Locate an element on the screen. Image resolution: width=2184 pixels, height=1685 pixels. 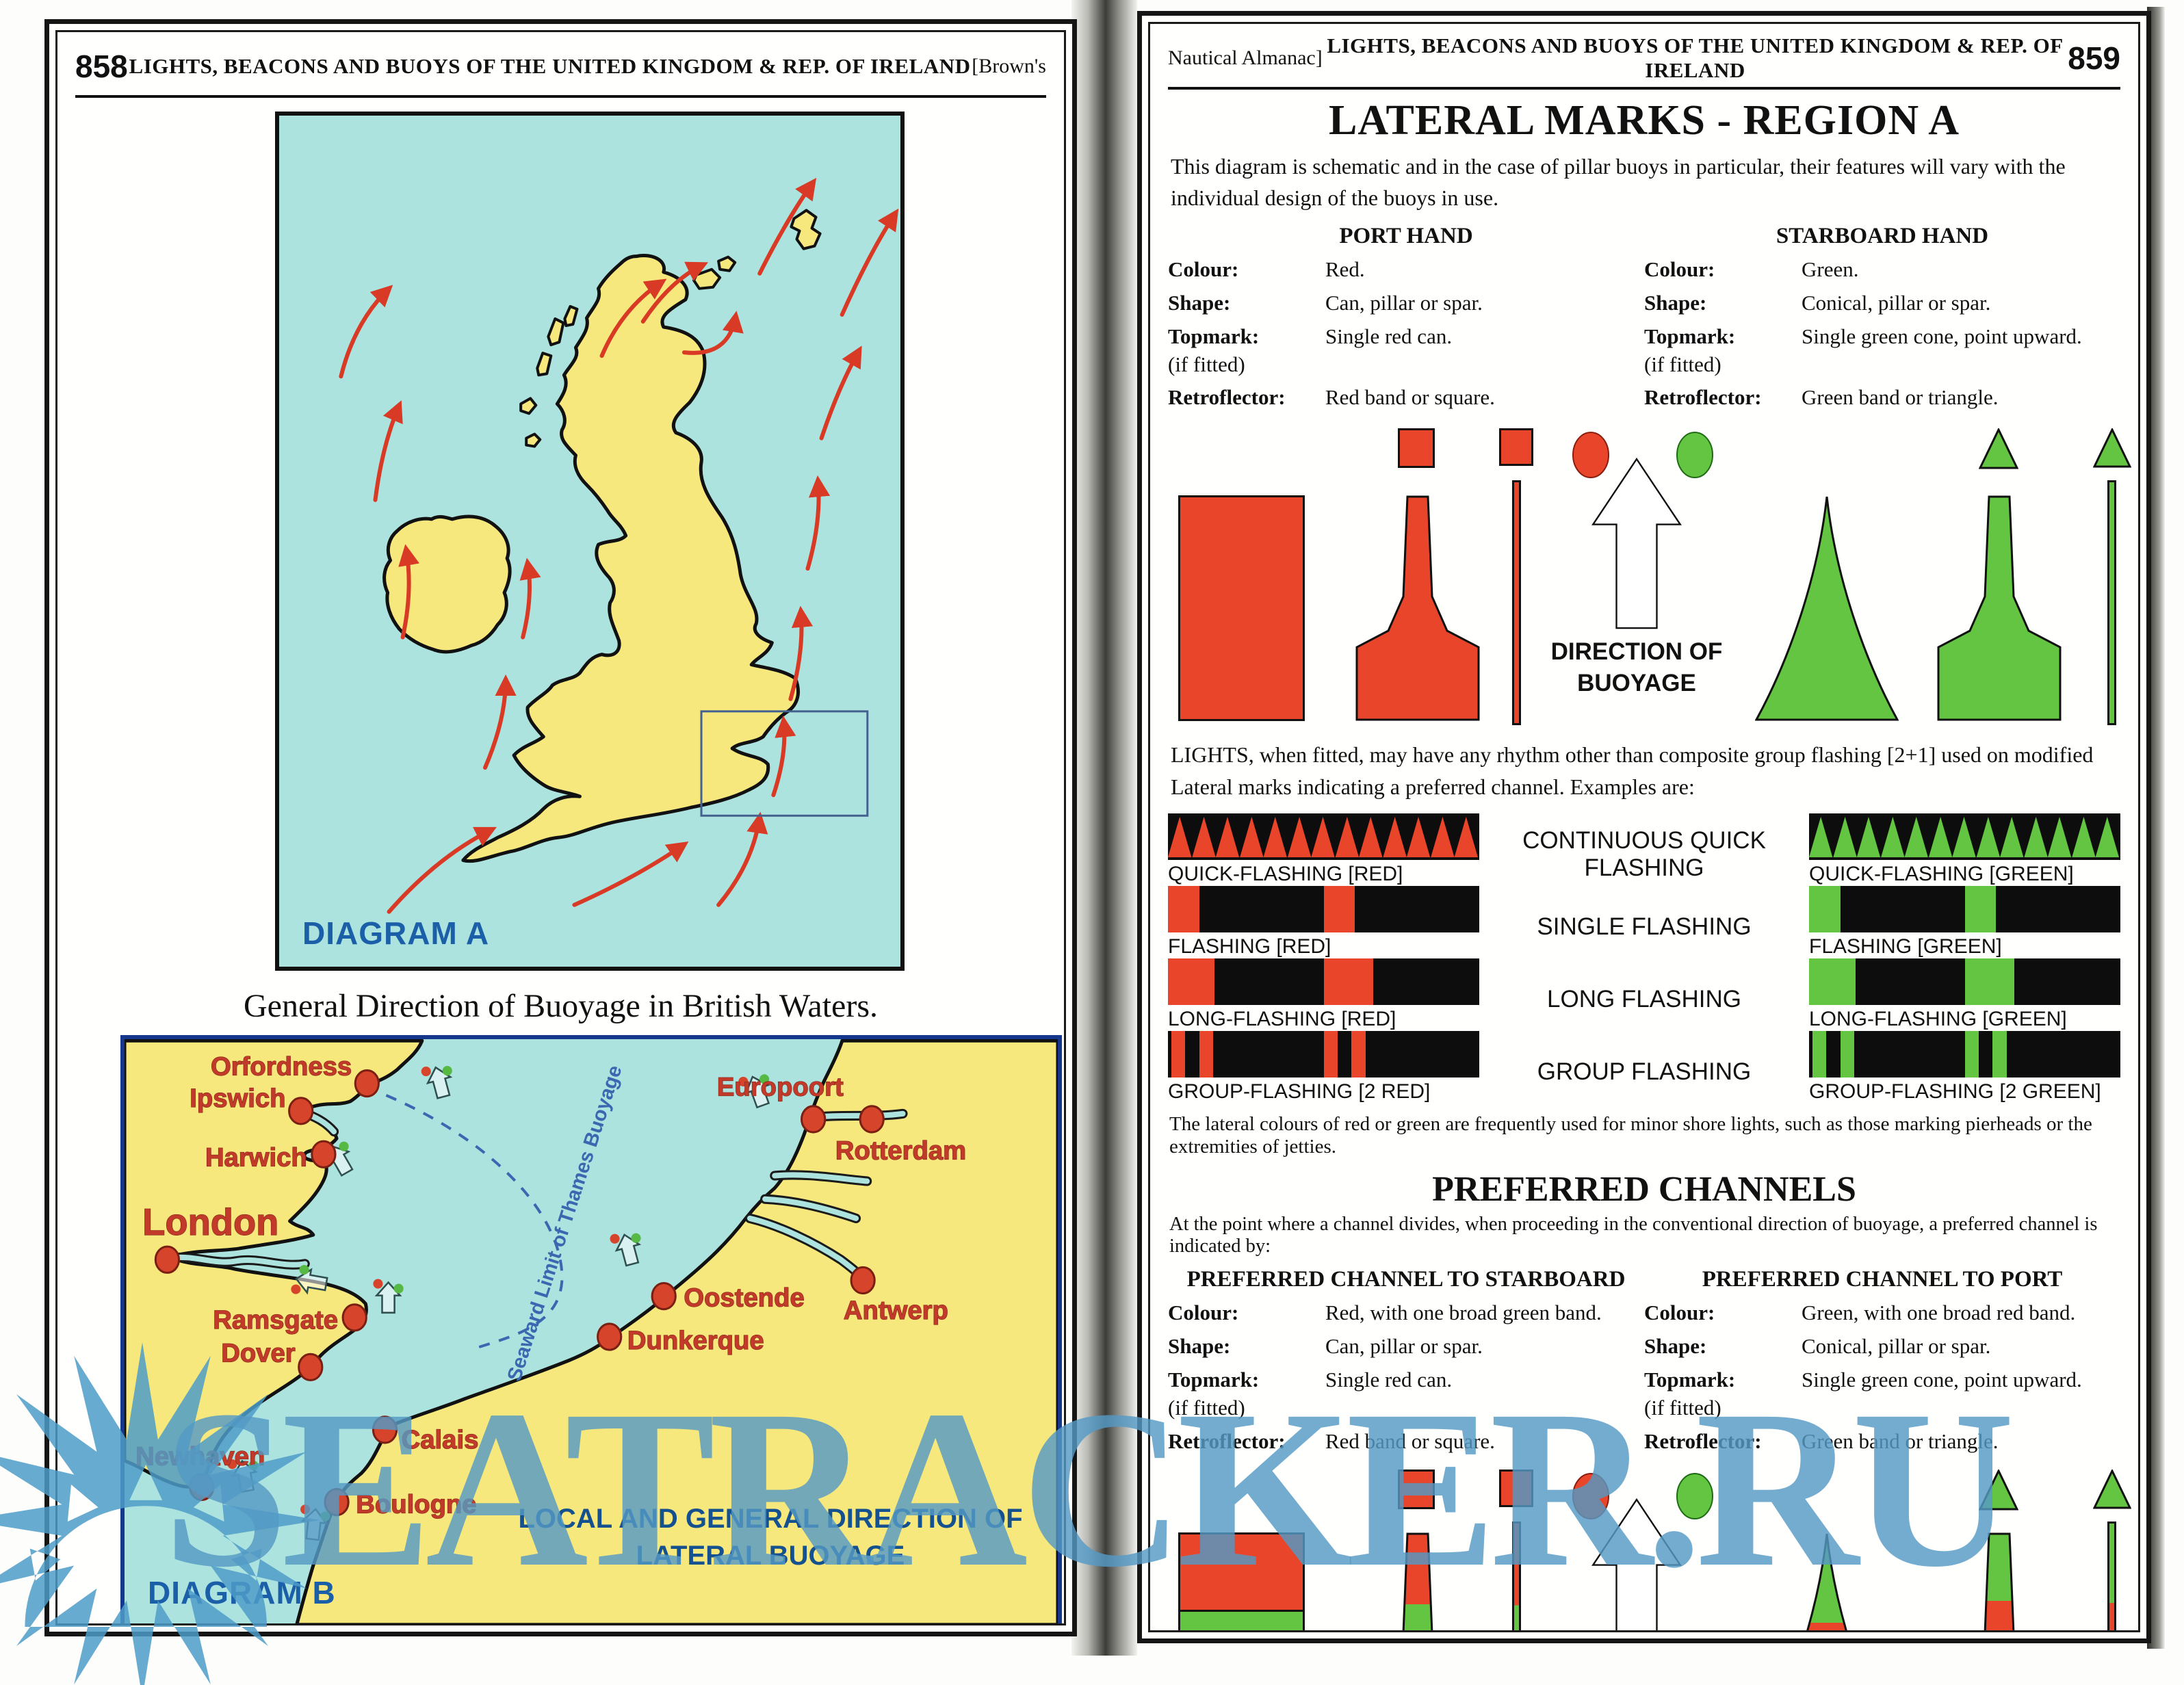
starboard-light-circle is located at coordinates (1694, 455).